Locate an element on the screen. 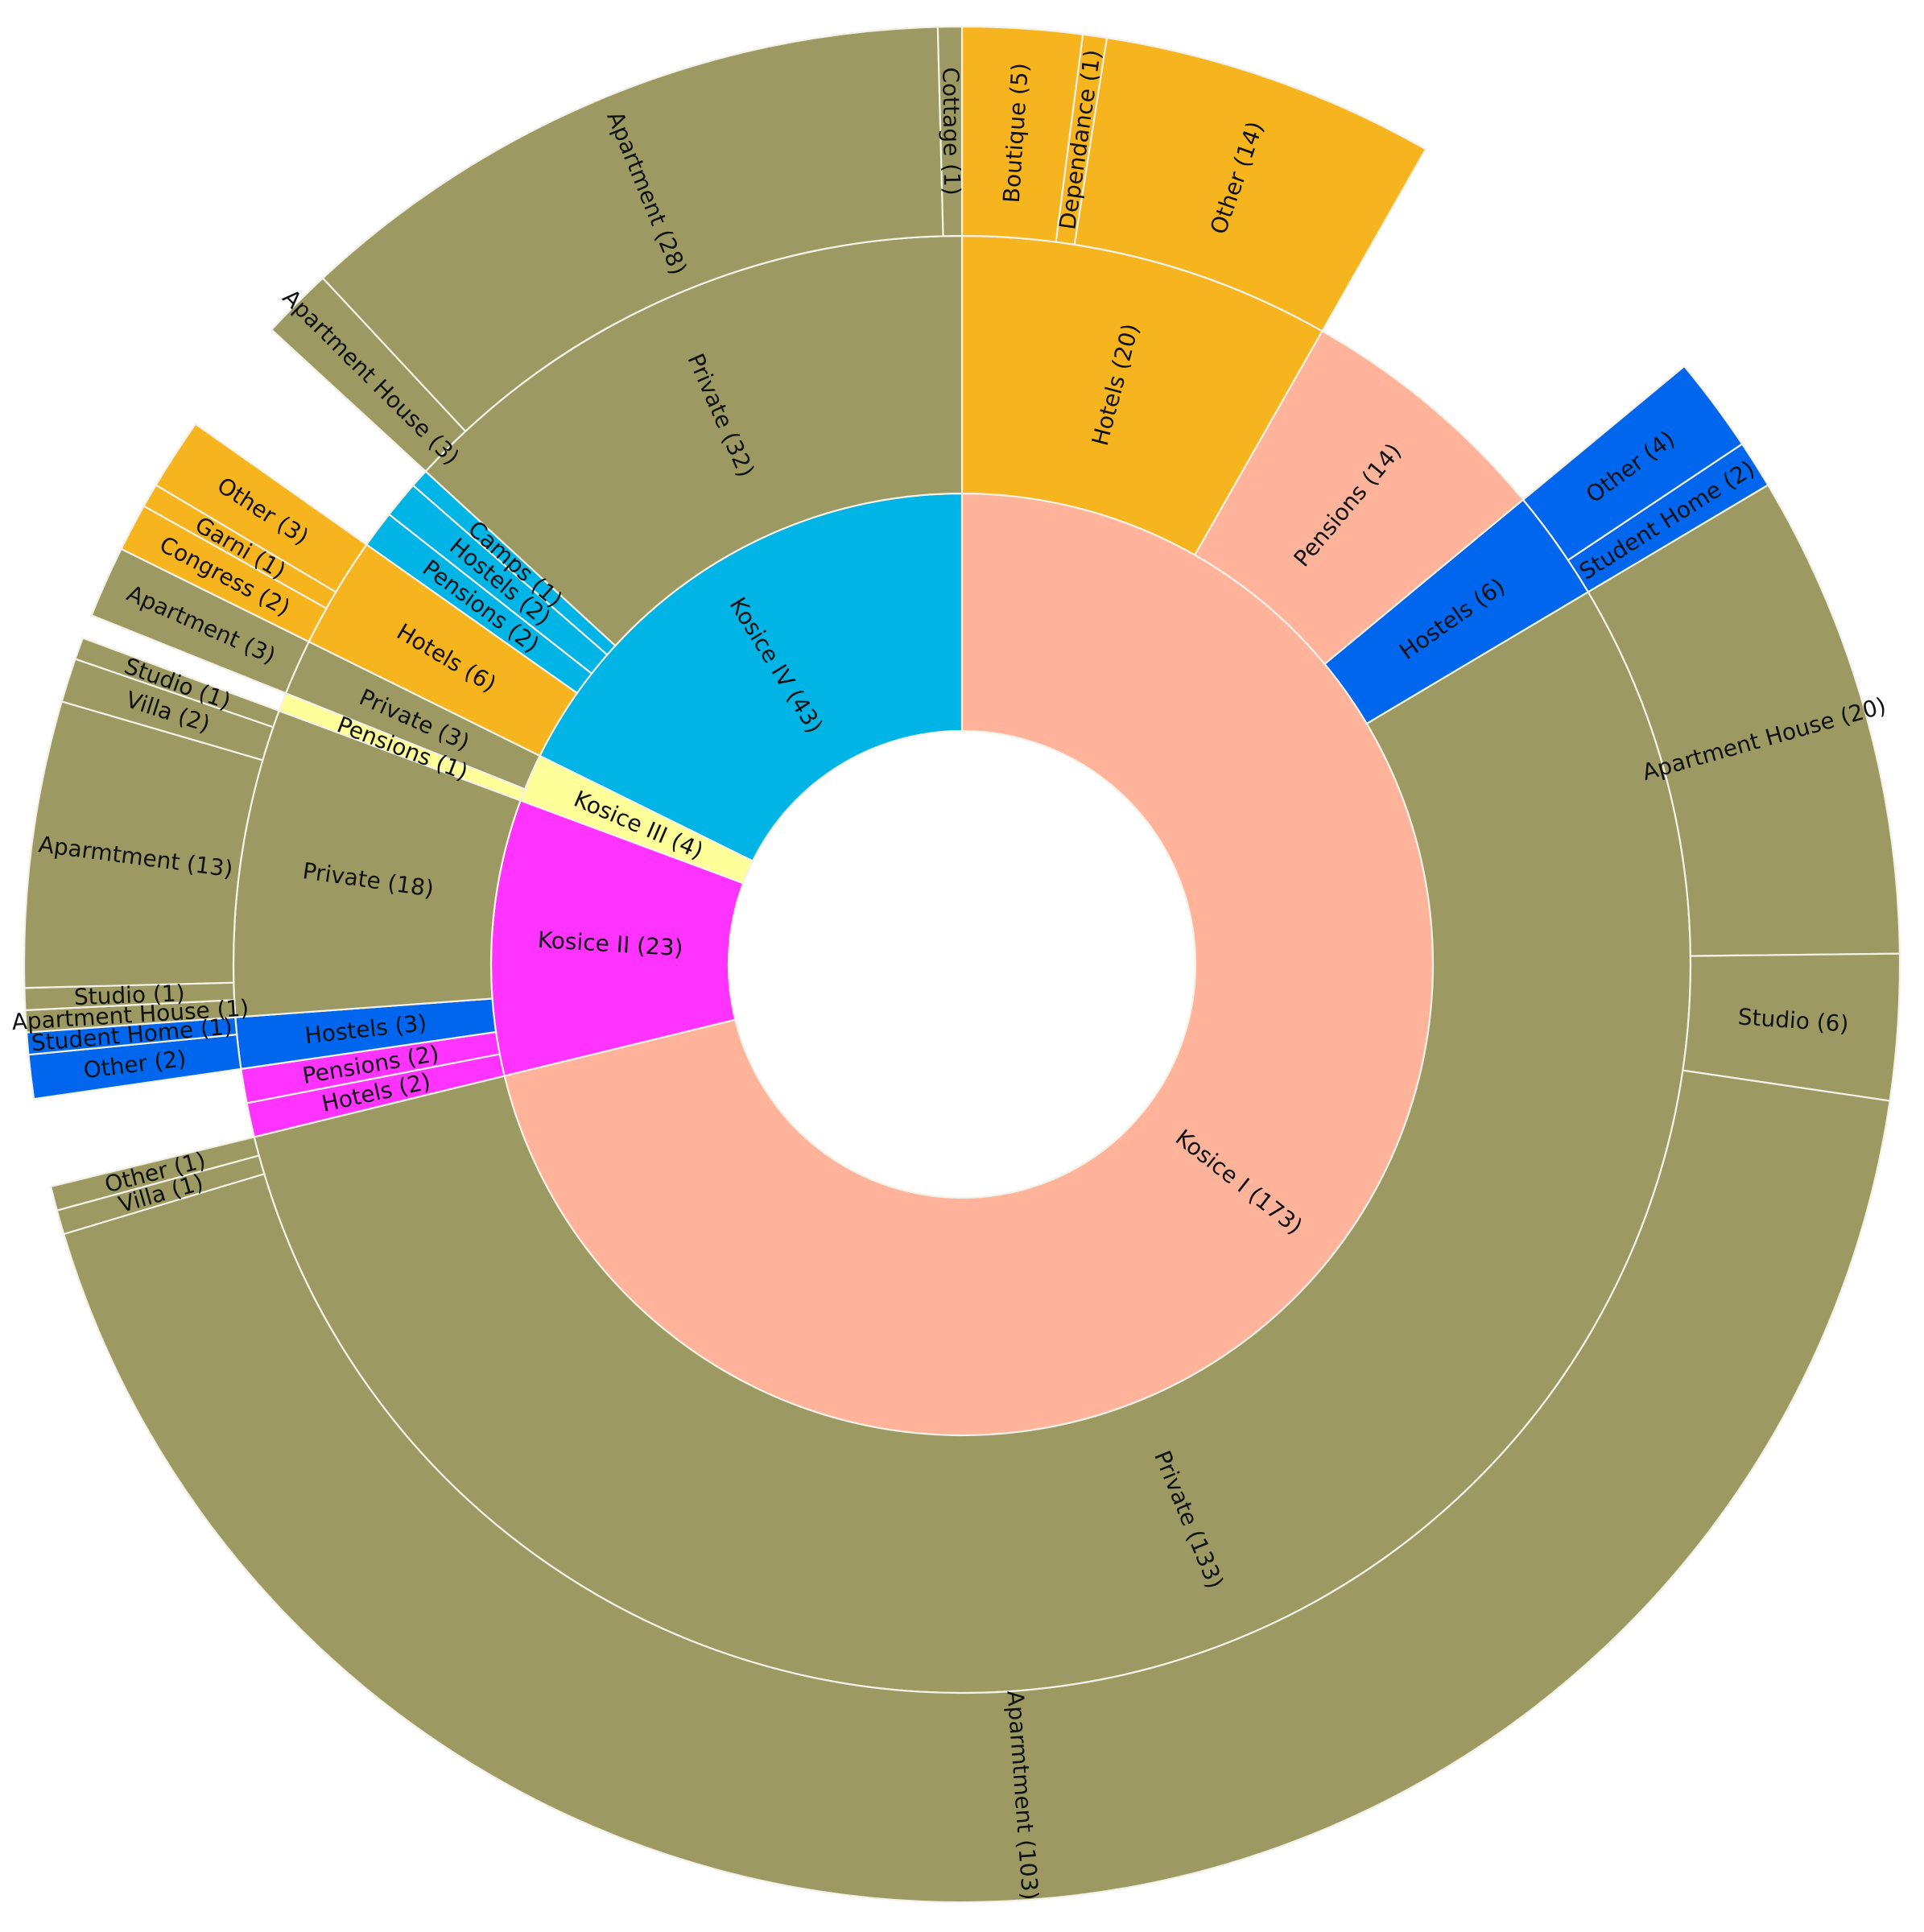  label-kosice-iv-private-cottage-42: Cottage (1) is located at coordinates (951, 131).